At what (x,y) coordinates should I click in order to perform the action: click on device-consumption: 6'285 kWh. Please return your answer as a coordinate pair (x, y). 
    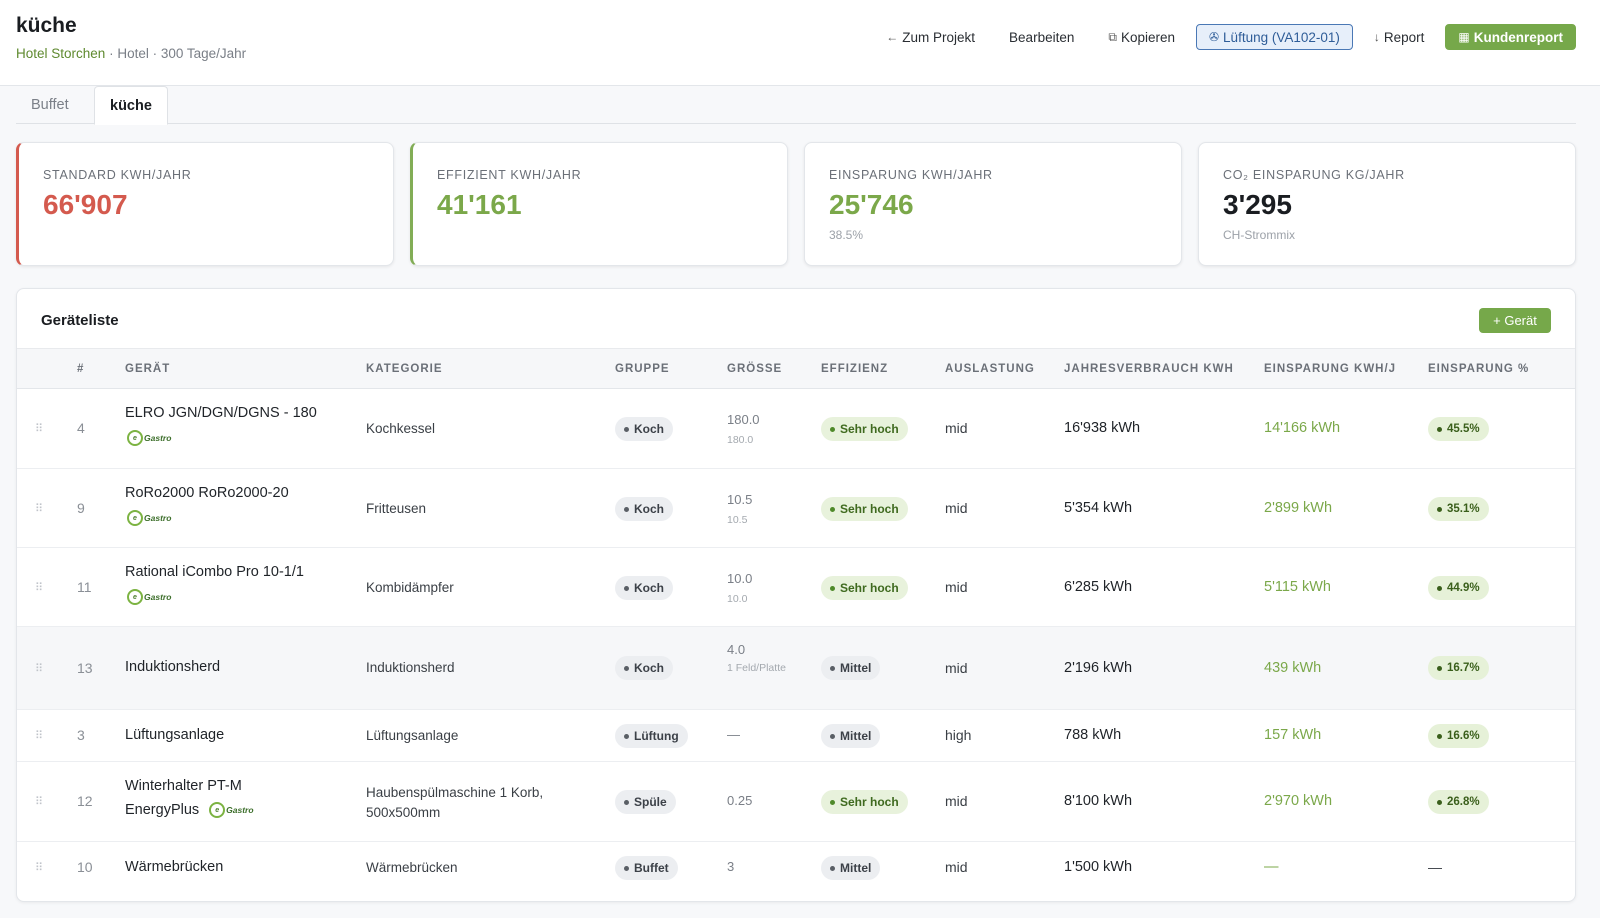
    Looking at the image, I should click on (1098, 587).